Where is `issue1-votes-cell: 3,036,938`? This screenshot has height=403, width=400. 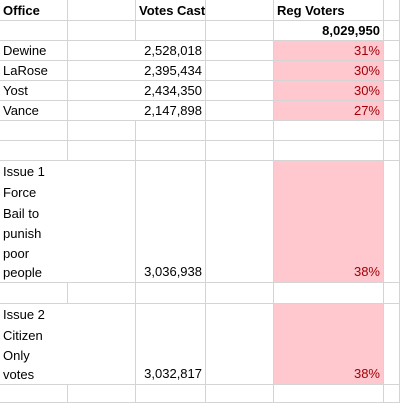 issue1-votes-cell: 3,036,938 is located at coordinates (171, 222).